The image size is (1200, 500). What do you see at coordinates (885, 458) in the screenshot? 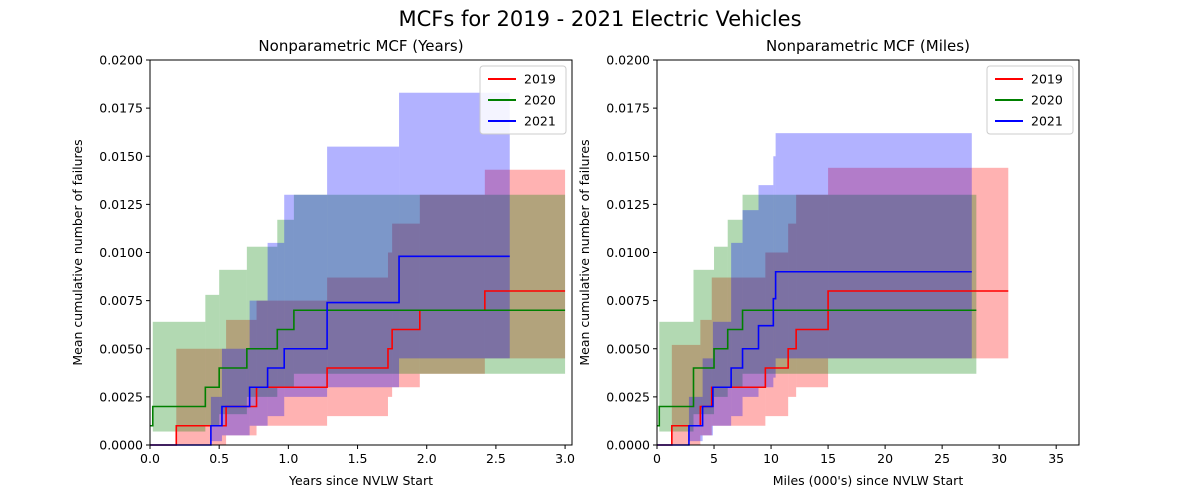
I see `x-tick-label: 20` at bounding box center [885, 458].